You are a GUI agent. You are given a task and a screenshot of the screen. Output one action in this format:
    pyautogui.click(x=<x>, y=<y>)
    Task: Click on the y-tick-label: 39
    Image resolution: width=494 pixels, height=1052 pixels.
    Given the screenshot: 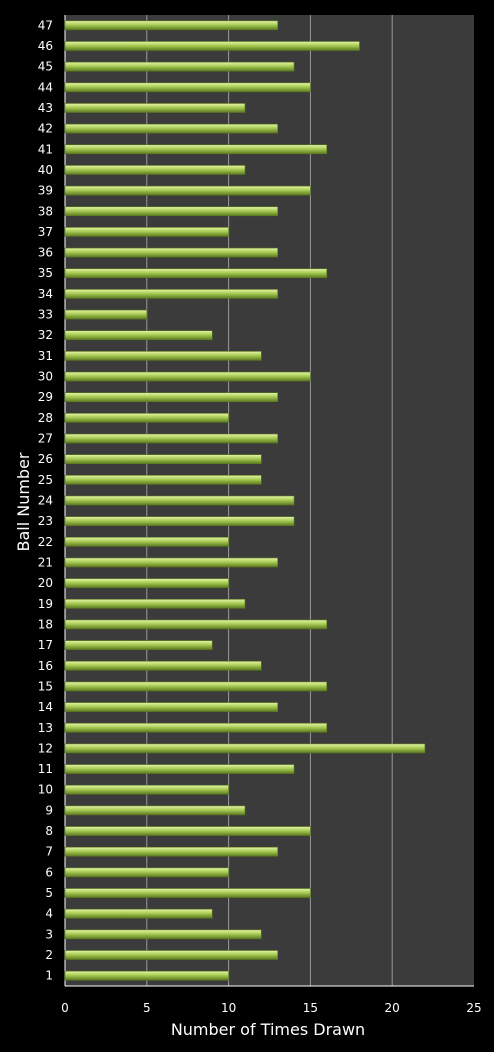 What is the action you would take?
    pyautogui.click(x=45, y=191)
    